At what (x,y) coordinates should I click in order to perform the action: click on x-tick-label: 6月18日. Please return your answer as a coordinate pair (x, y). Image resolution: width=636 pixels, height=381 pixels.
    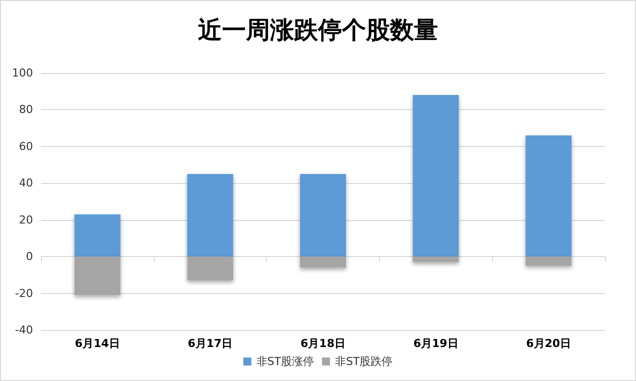
    Looking at the image, I should click on (323, 343).